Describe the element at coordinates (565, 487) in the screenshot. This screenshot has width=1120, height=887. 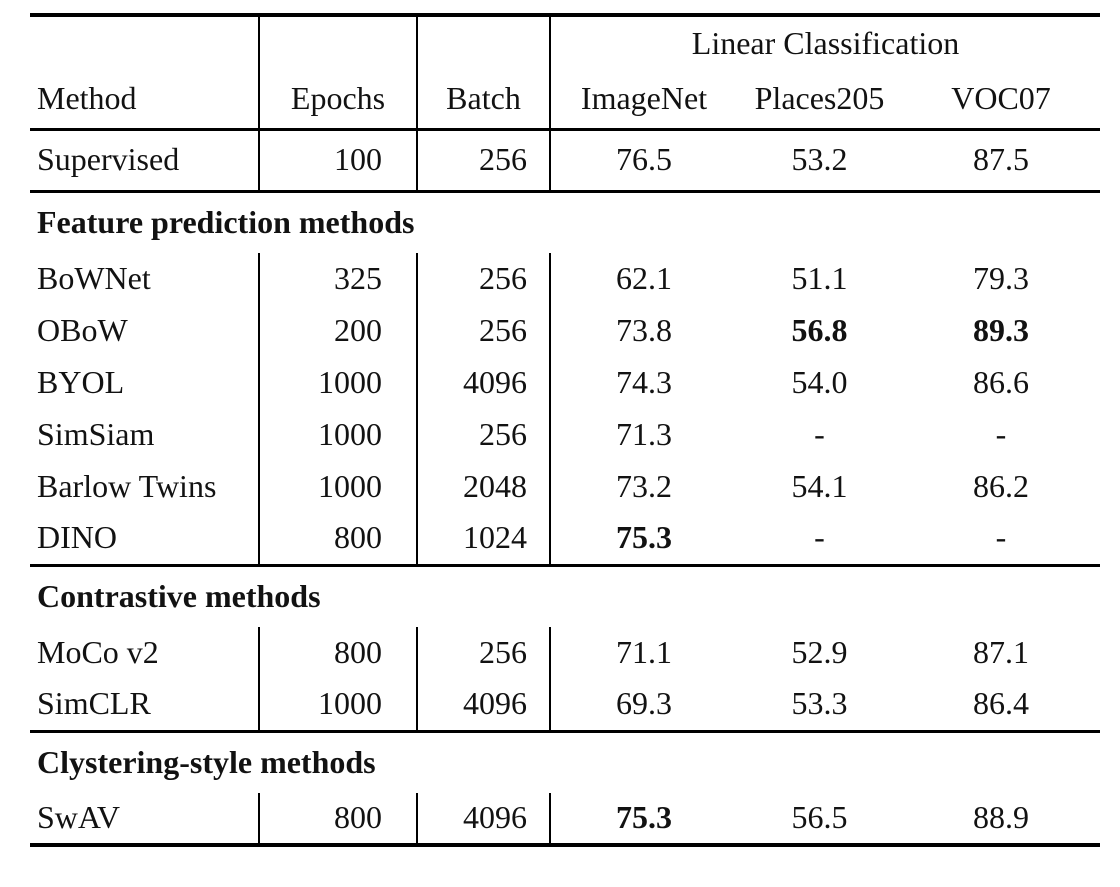
I see `table-row-barlow-twins: Barlow Twins 1000 2048 73.2 54.1 86.2` at that location.